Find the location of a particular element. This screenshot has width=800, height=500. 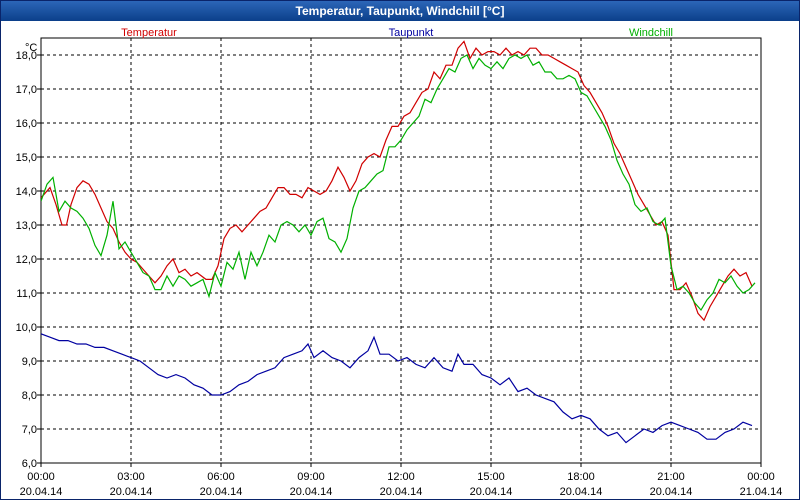

x-tick-time: 21:00 is located at coordinates (671, 477).